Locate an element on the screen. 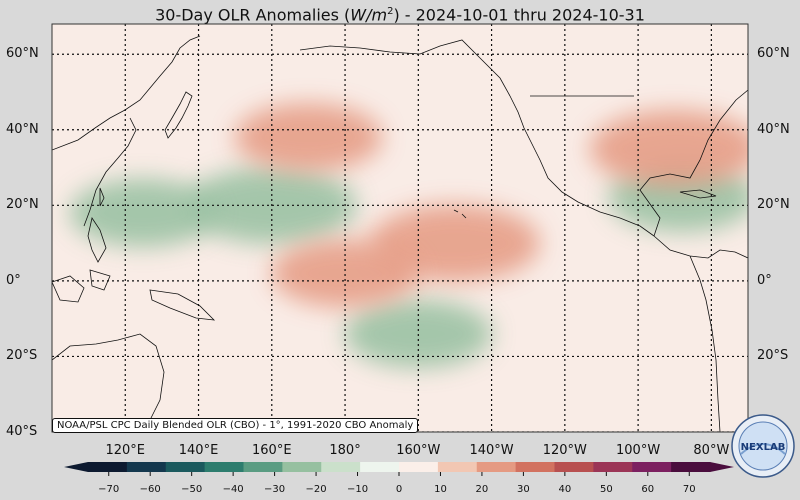 The width and height of the screenshot is (800, 500). colorbar is located at coordinates (399, 469).